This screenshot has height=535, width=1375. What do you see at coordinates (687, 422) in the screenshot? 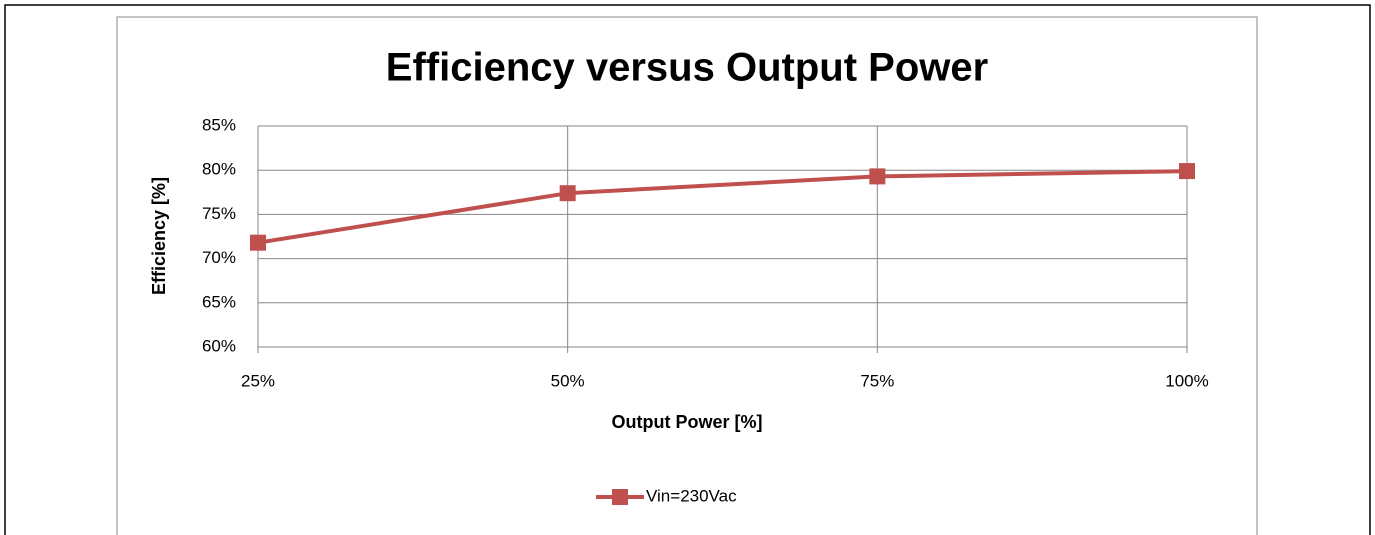
I see `x-axis-label: Output Power [%]` at bounding box center [687, 422].